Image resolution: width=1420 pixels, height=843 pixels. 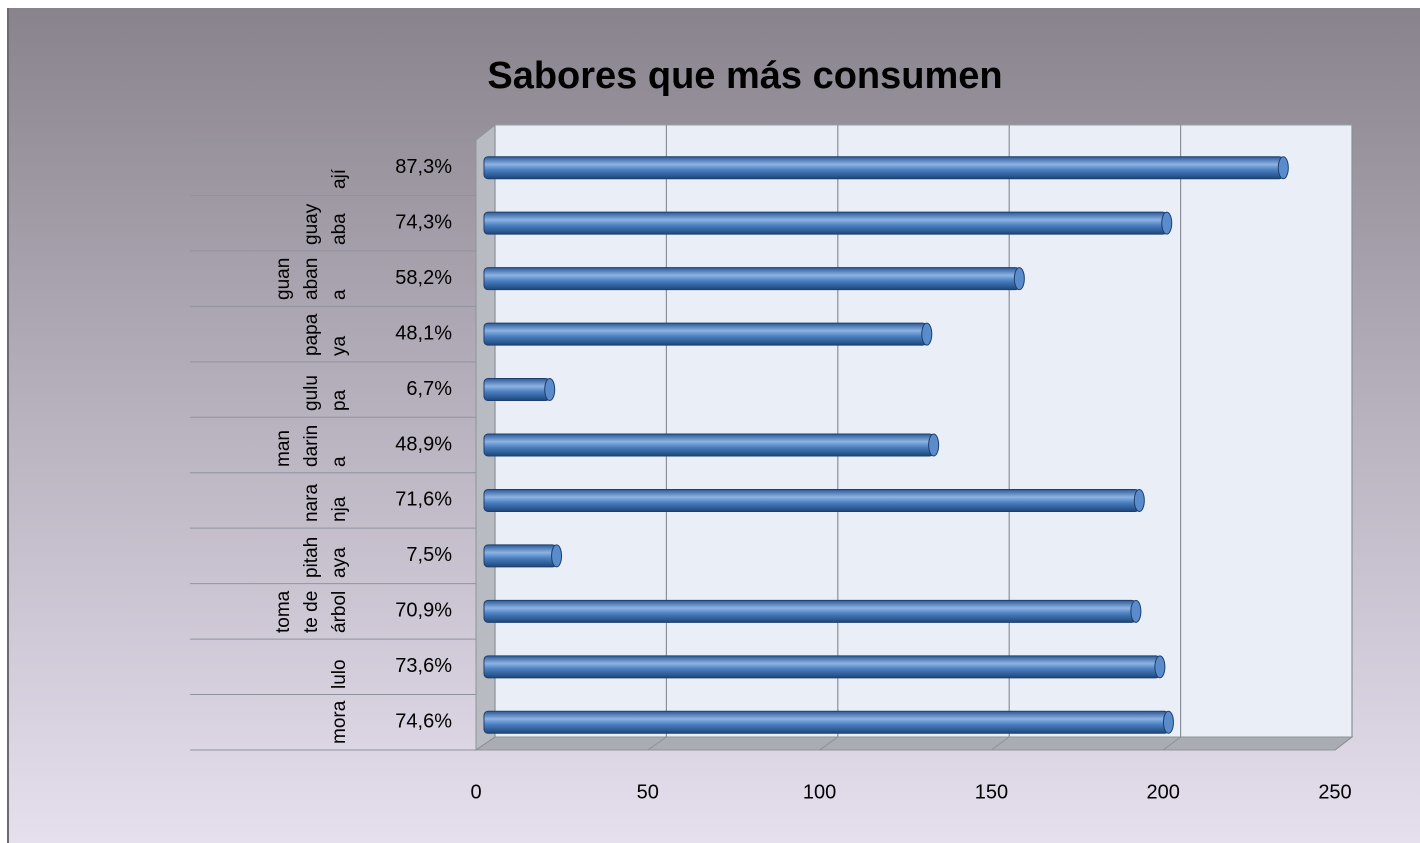 What do you see at coordinates (325, 393) in the screenshot?
I see `category-label: gulupa` at bounding box center [325, 393].